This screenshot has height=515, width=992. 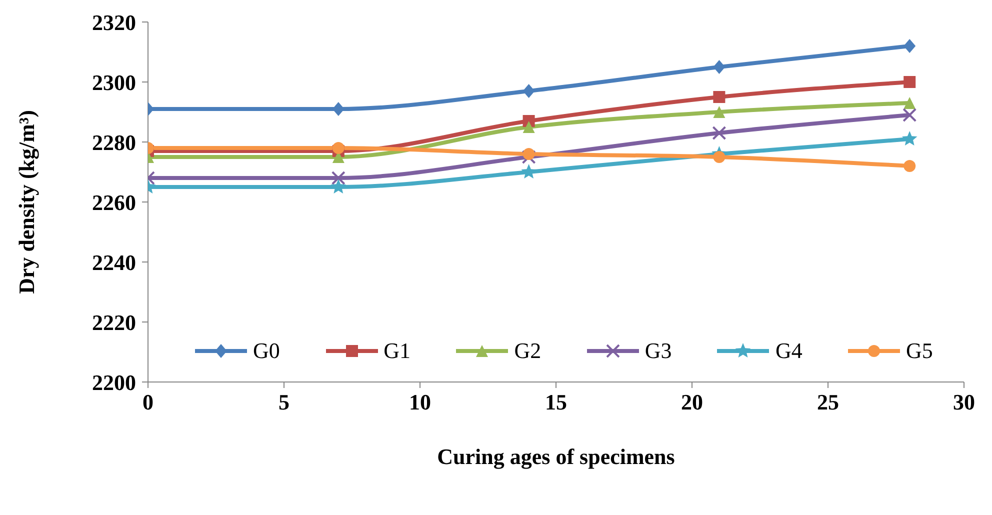 I want to click on legend-label: G3, so click(x=658, y=351).